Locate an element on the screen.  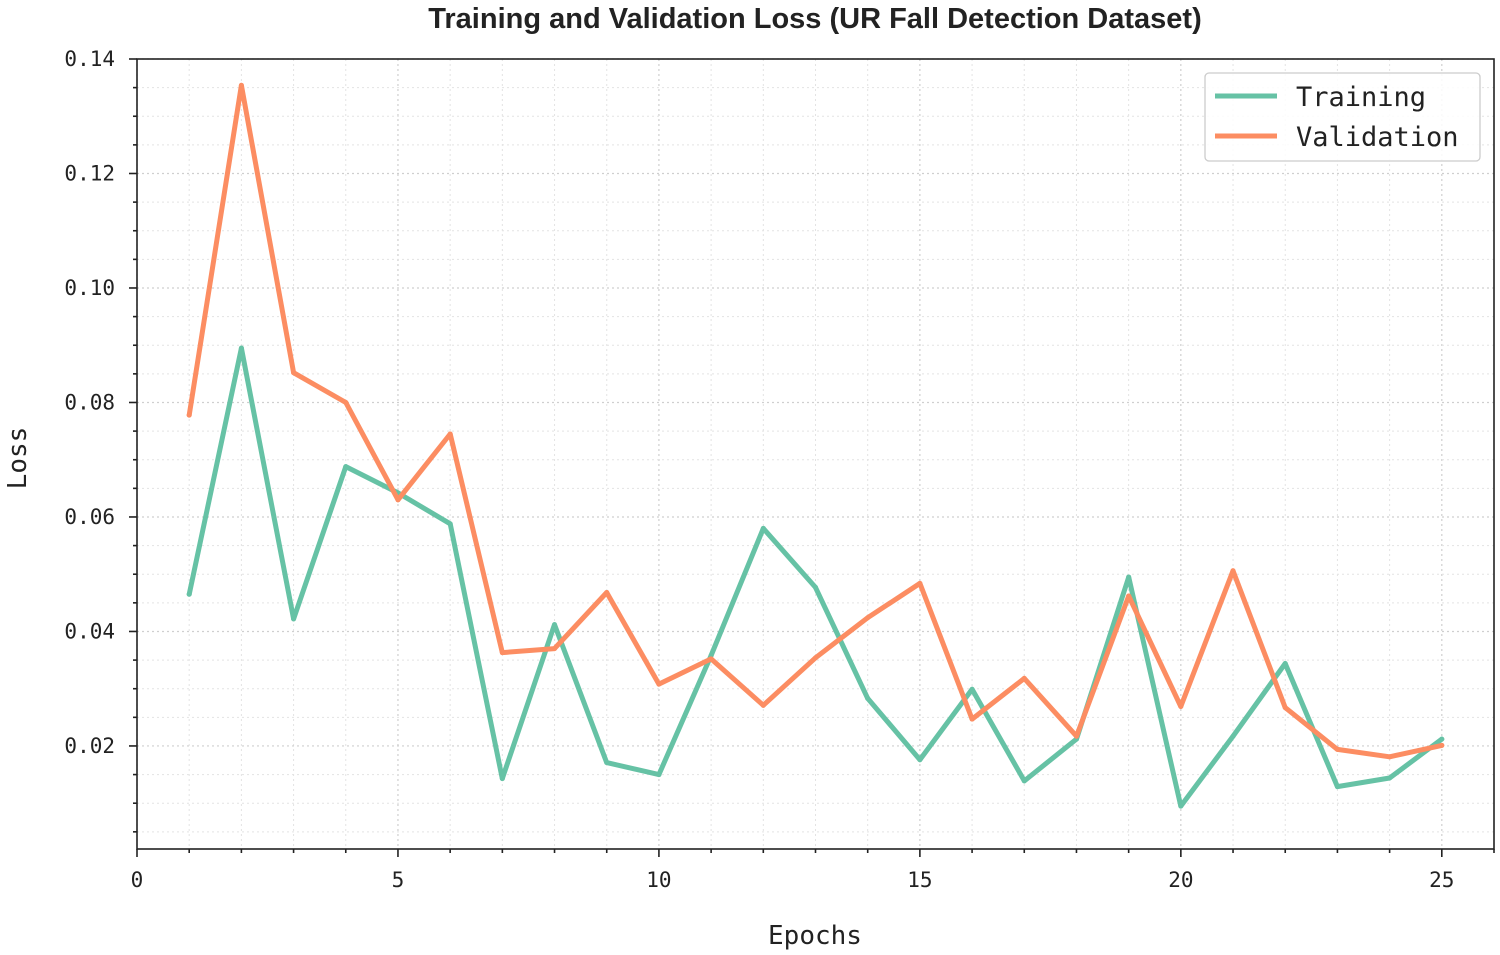
legend-label-validation: Validation is located at coordinates (1377, 137).